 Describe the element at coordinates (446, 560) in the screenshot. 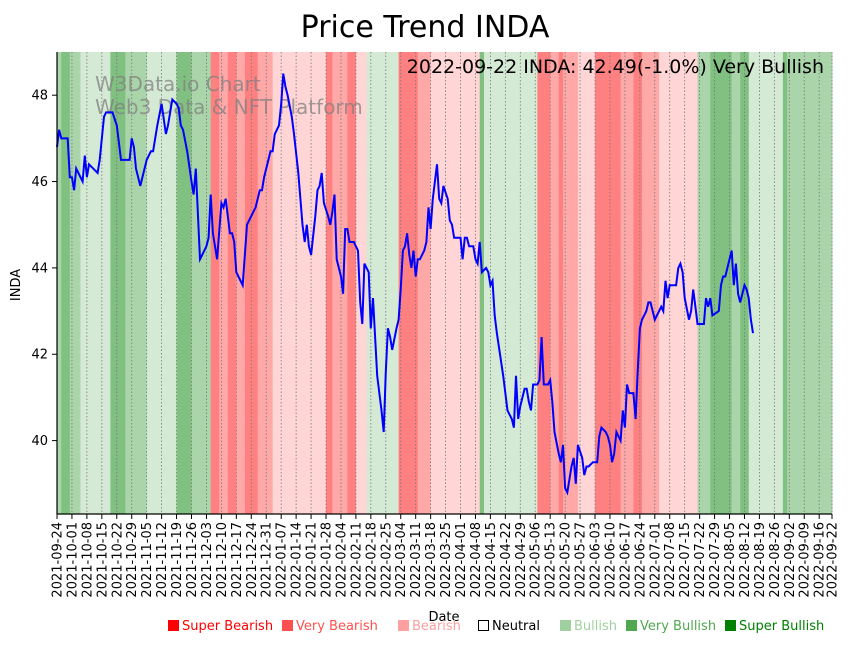

I see `x-tick-label: 2022-03-25` at that location.